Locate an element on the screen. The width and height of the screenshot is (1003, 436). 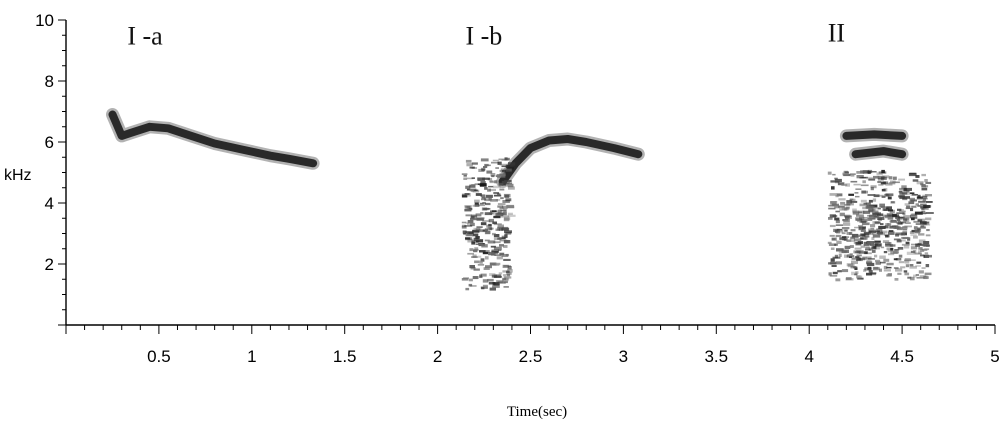
broadband-noise-block is located at coordinates (488, 224).